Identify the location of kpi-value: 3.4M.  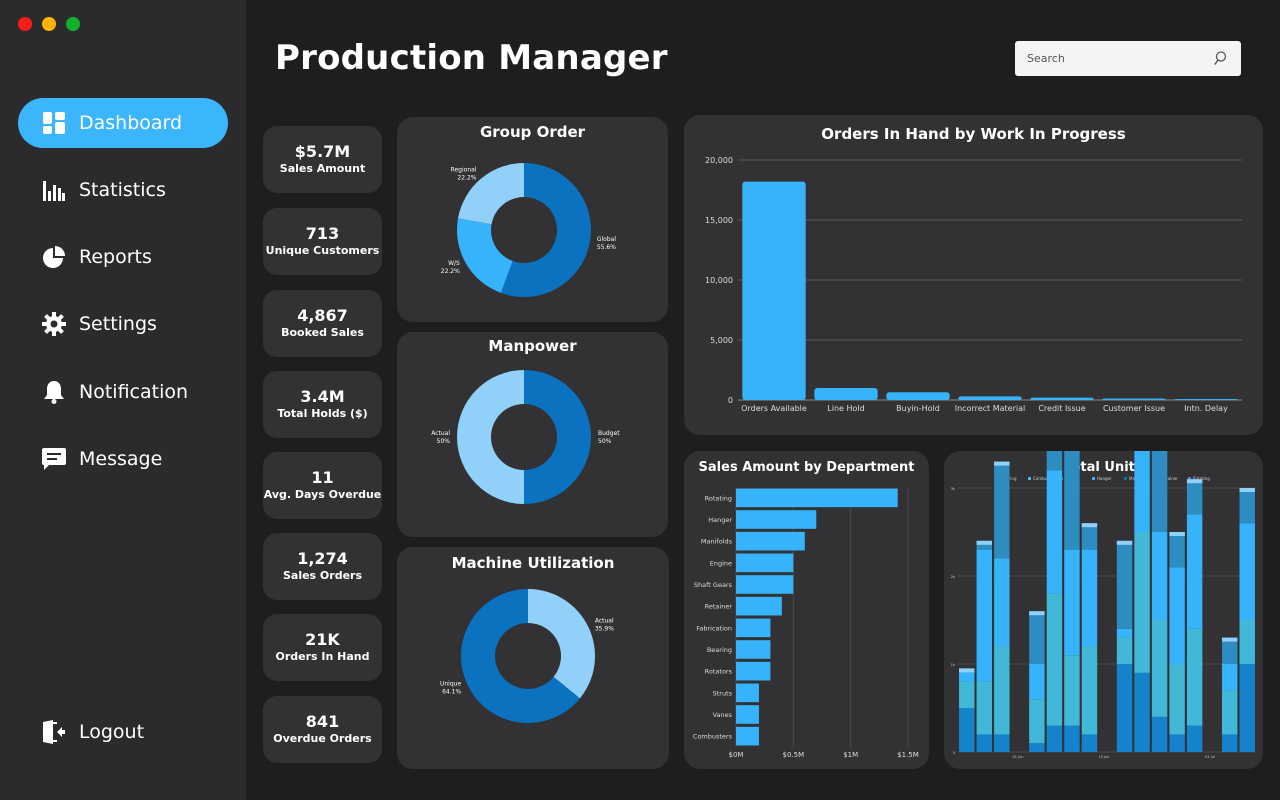
(322, 396).